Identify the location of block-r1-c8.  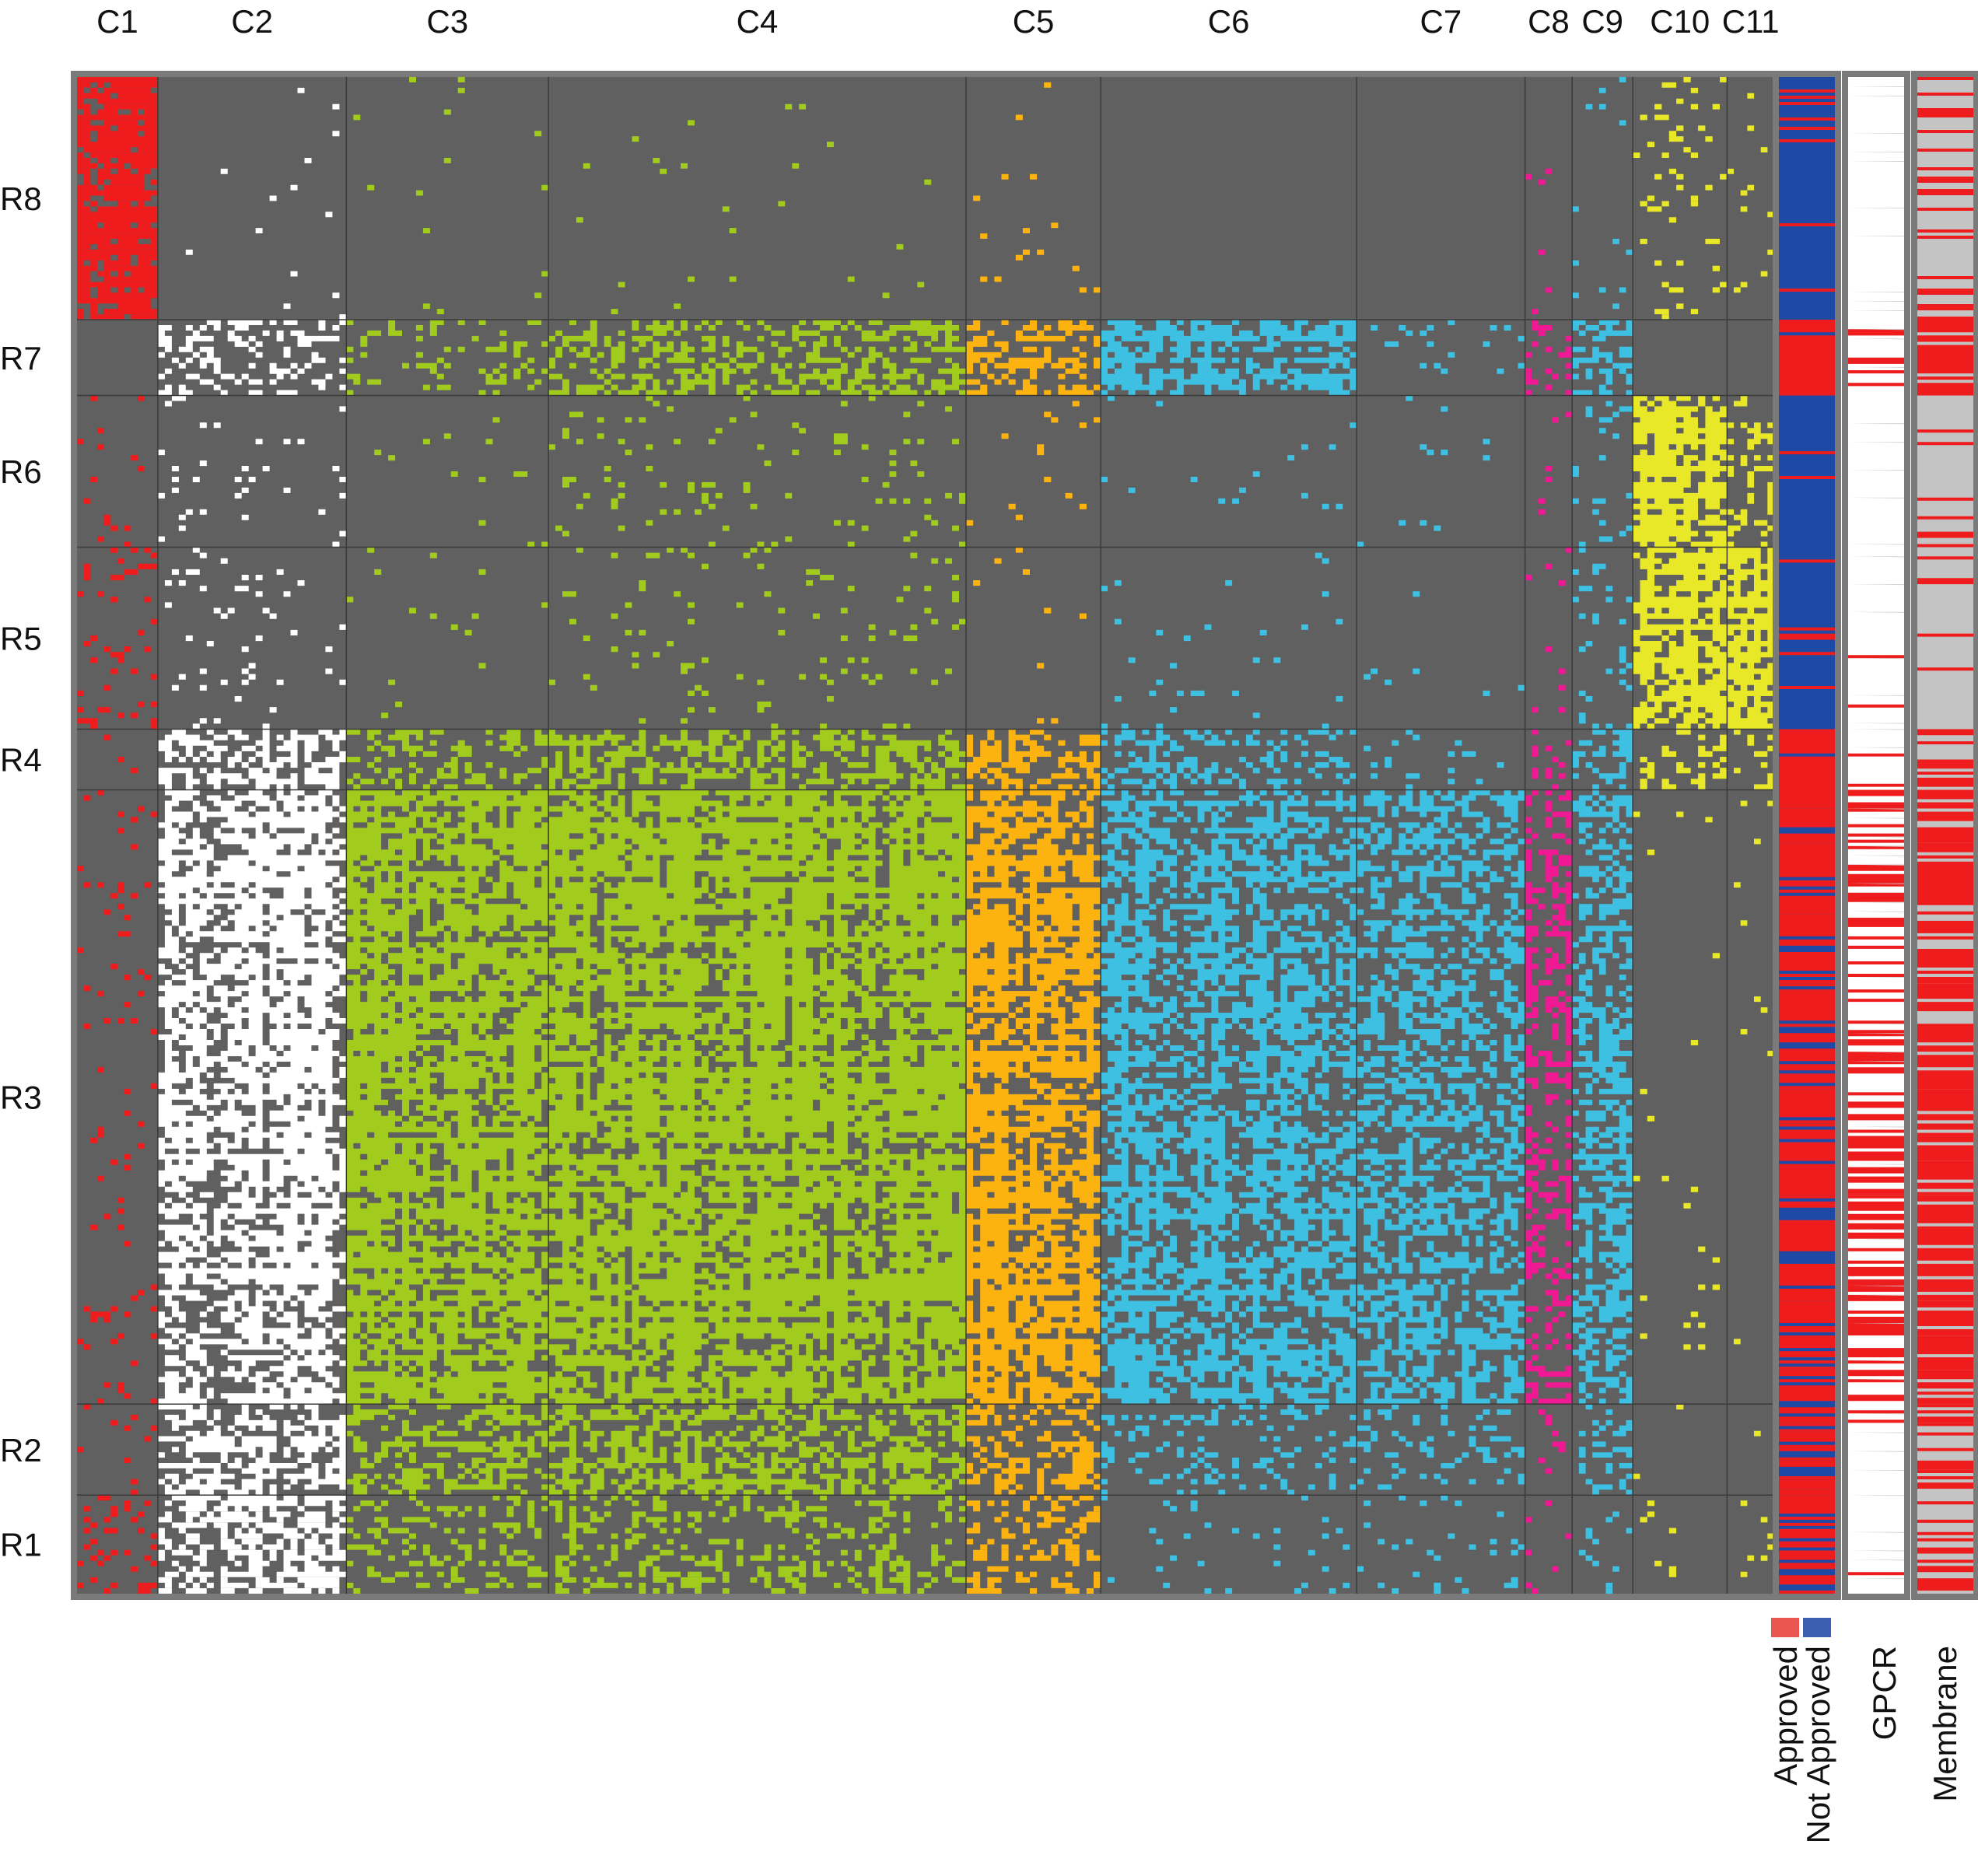
(1549, 1547).